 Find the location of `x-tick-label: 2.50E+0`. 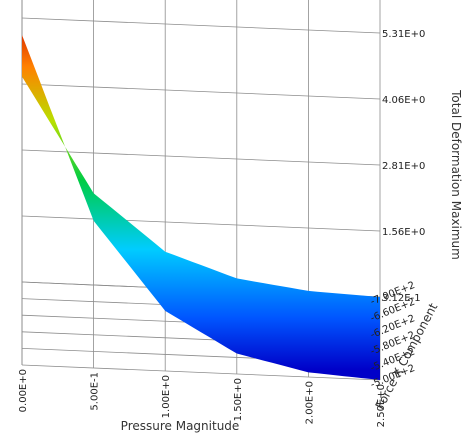

x-tick-label: 2.50E+0 is located at coordinates (381, 405).